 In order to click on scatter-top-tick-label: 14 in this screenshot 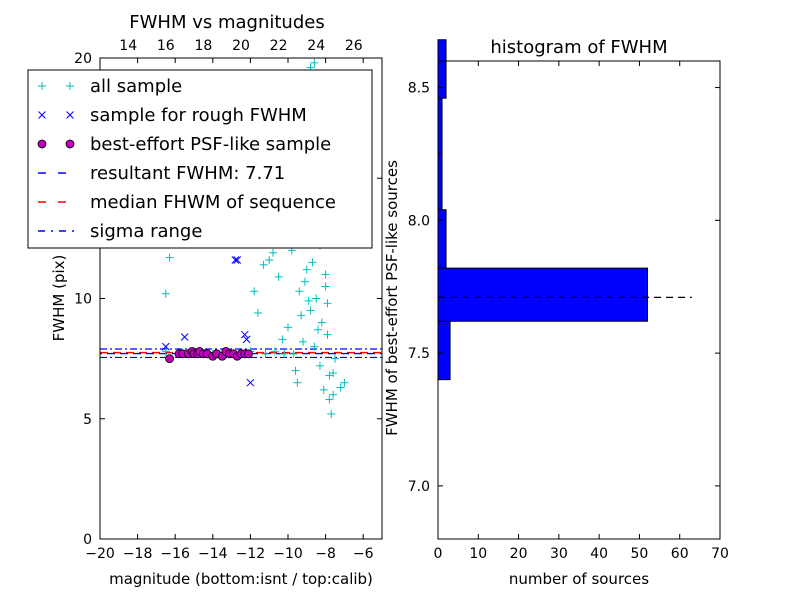, I will do `click(128, 46)`.